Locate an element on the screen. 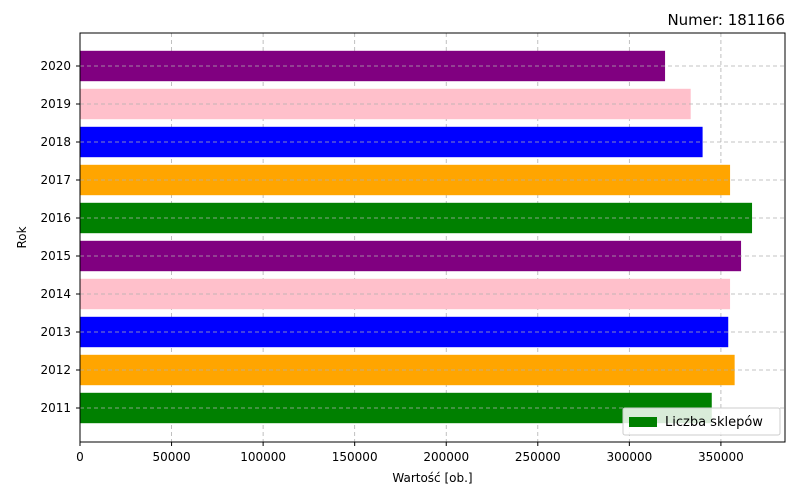 The height and width of the screenshot is (500, 800). x-tick-label: 350000 is located at coordinates (721, 457).